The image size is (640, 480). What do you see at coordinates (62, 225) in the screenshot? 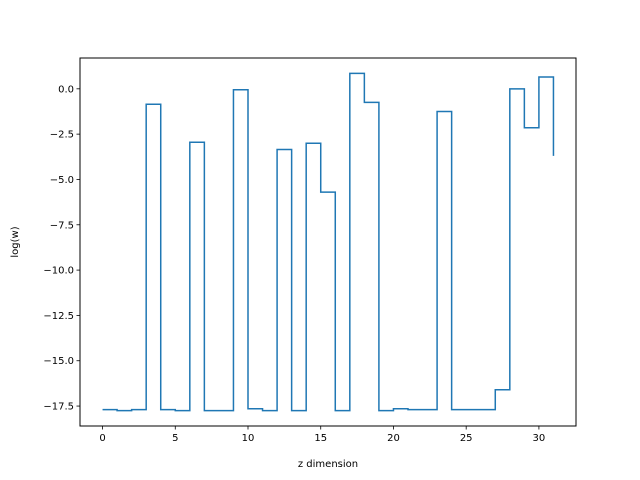
I see `y-tick-label: −7.5` at bounding box center [62, 225].